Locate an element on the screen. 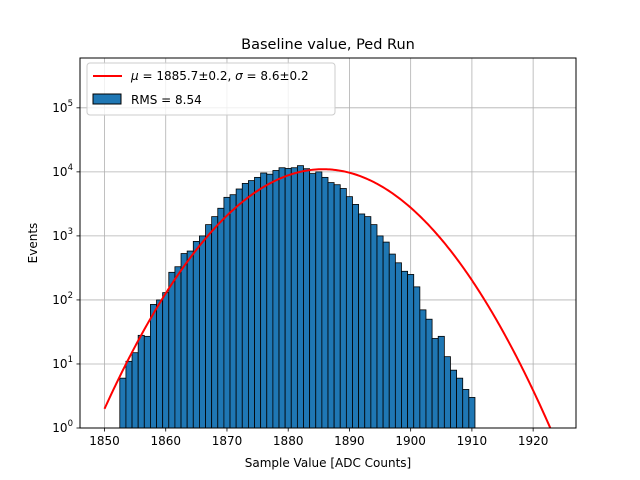 The height and width of the screenshot is (480, 640). y-tick-exponent: 3 is located at coordinates (70, 232).